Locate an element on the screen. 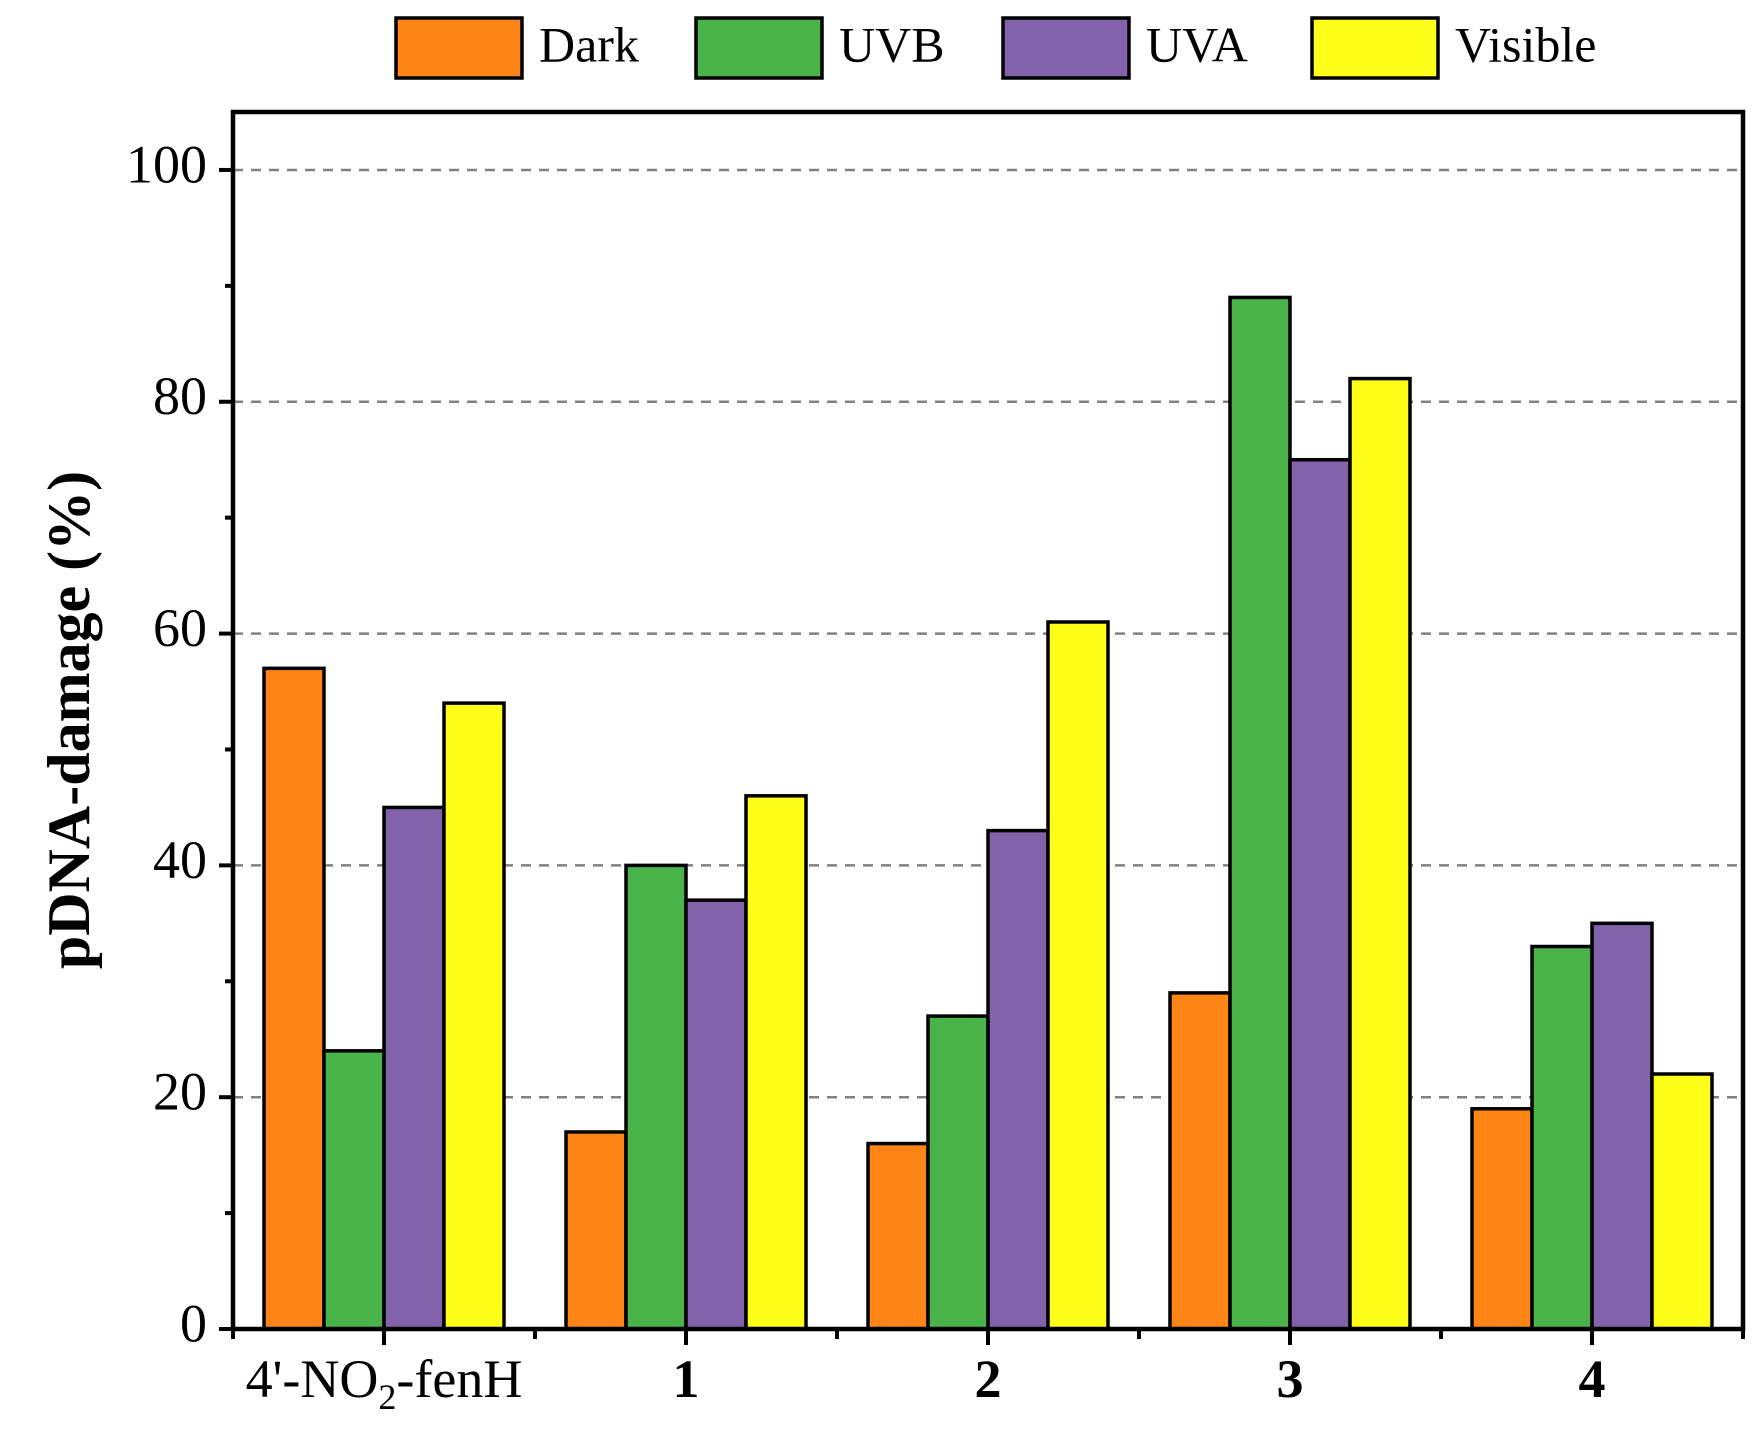 Image resolution: width=1757 pixels, height=1433 pixels. legend-swatch-uvb is located at coordinates (759, 48).